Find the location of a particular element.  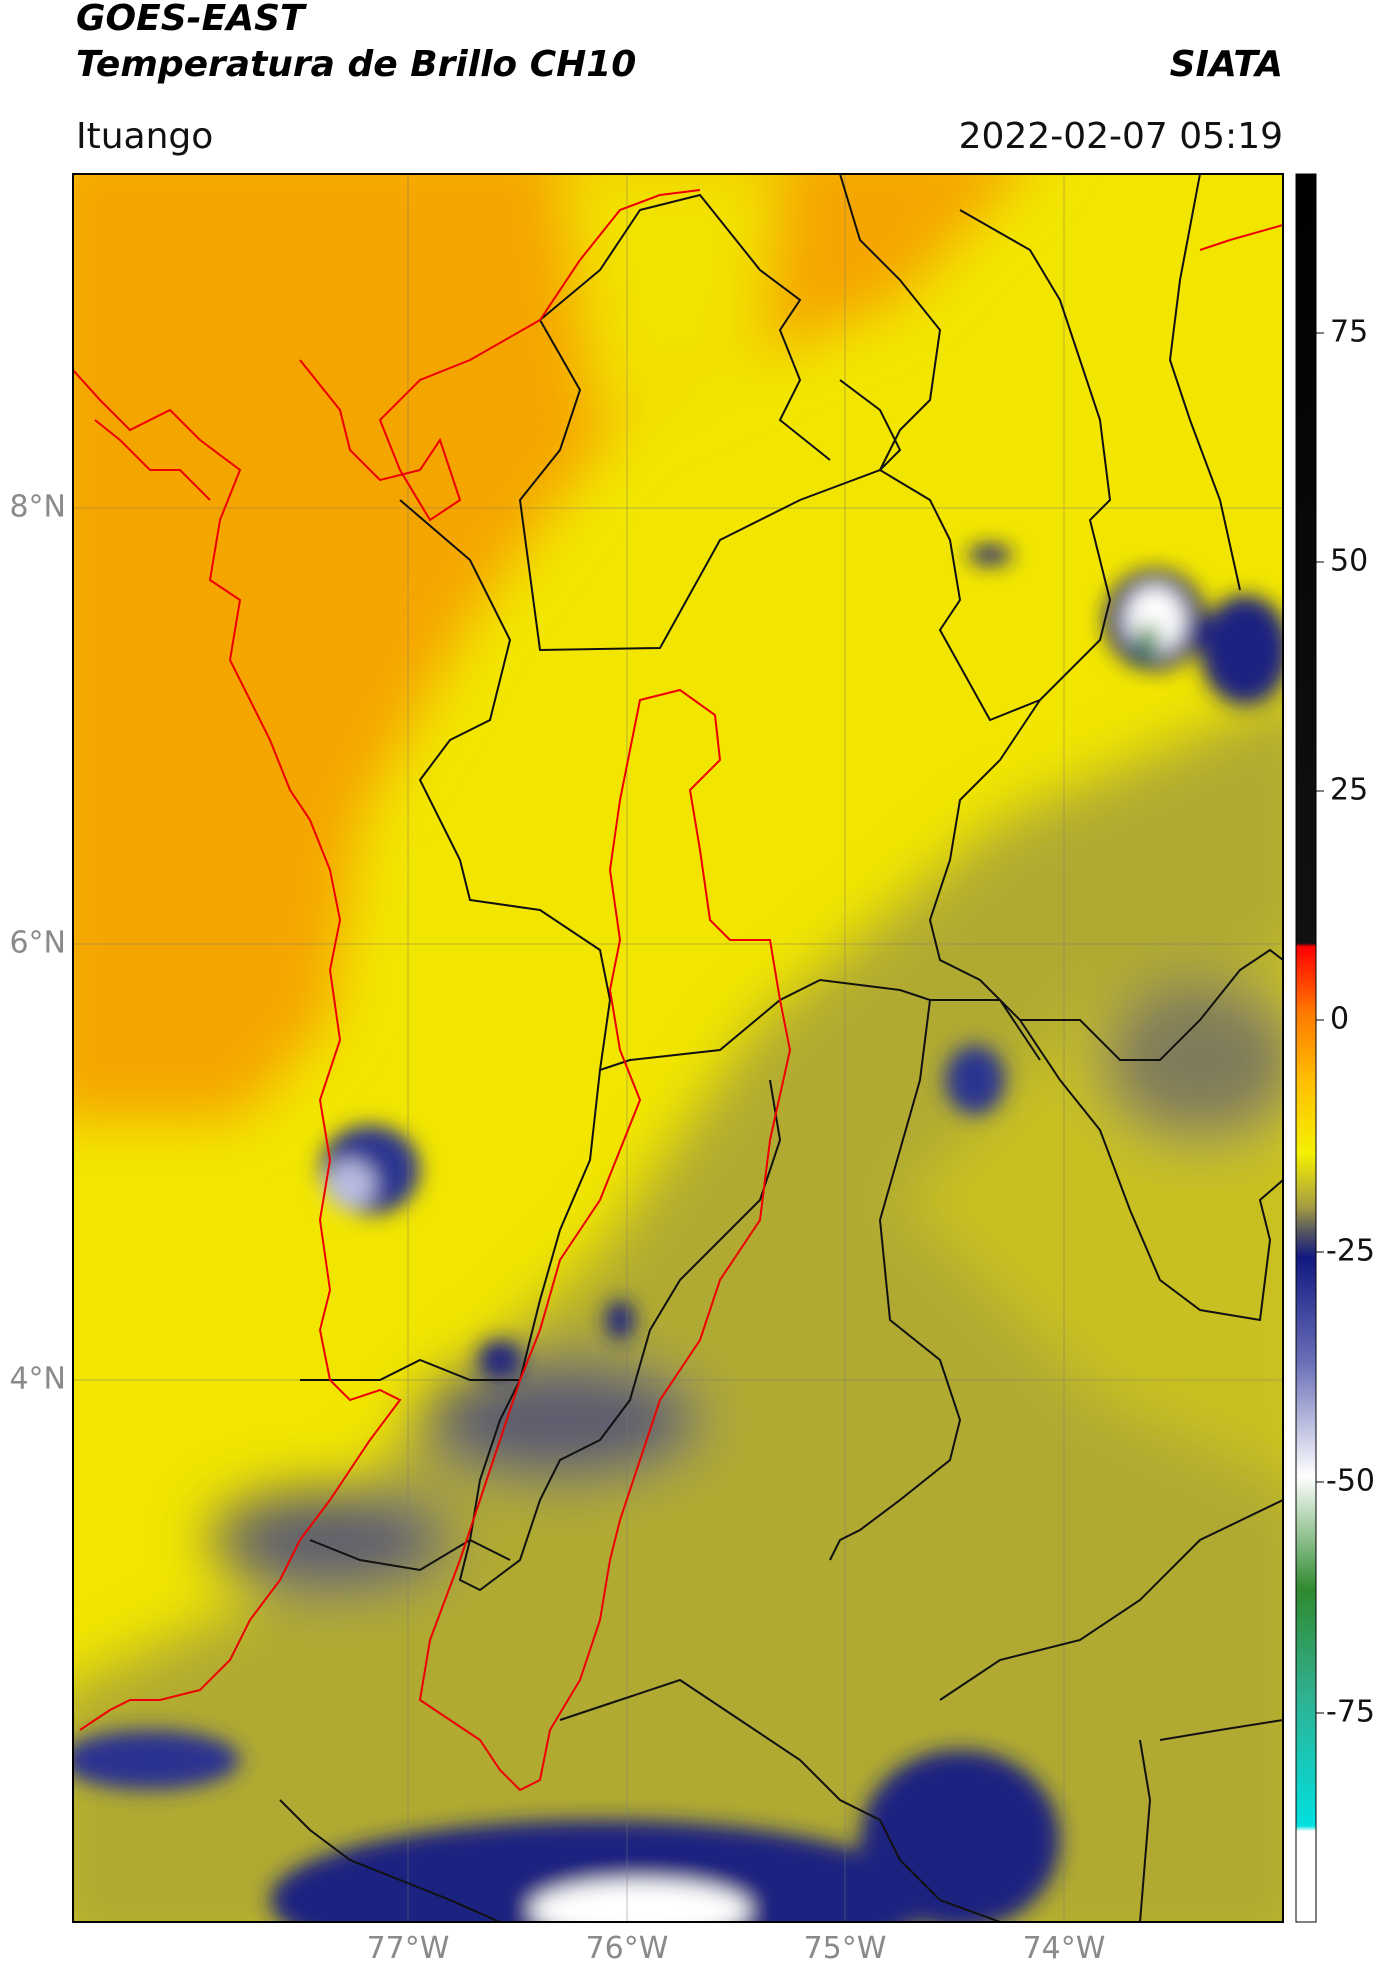

colorbar-label: 75 is located at coordinates (1349, 332).